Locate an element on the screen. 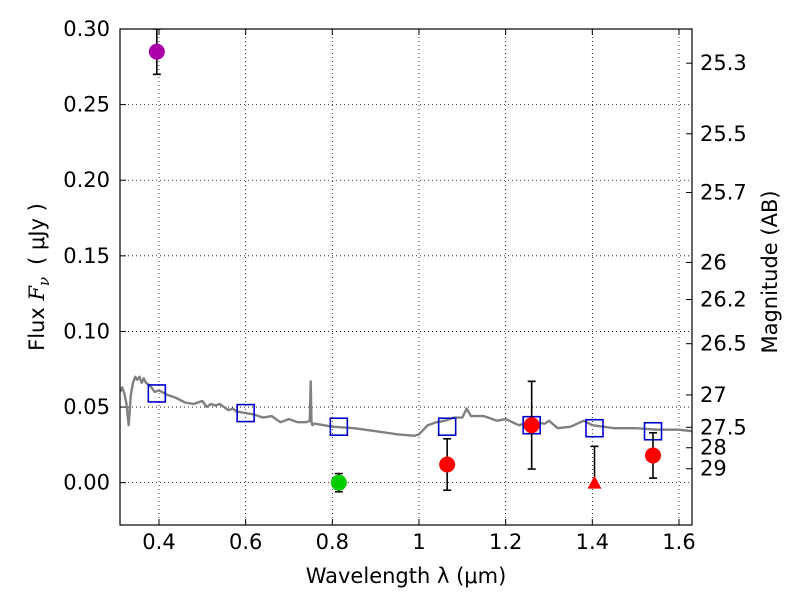 This screenshot has width=800, height=600. y-tick-label: 0.15 is located at coordinates (86, 256).